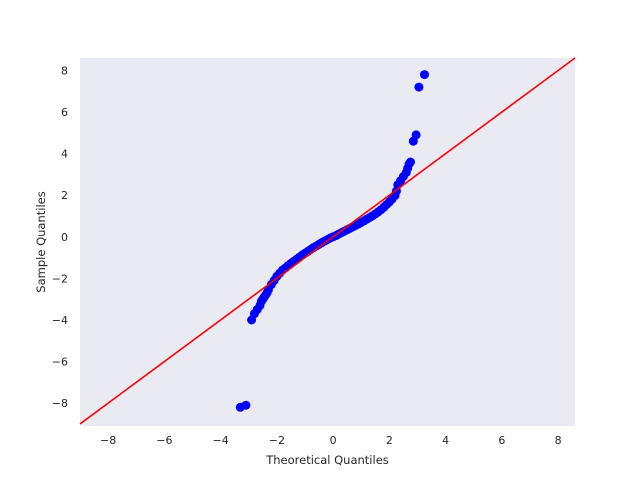 Image resolution: width=640 pixels, height=480 pixels. I want to click on y-tick-label: 6, so click(64, 112).